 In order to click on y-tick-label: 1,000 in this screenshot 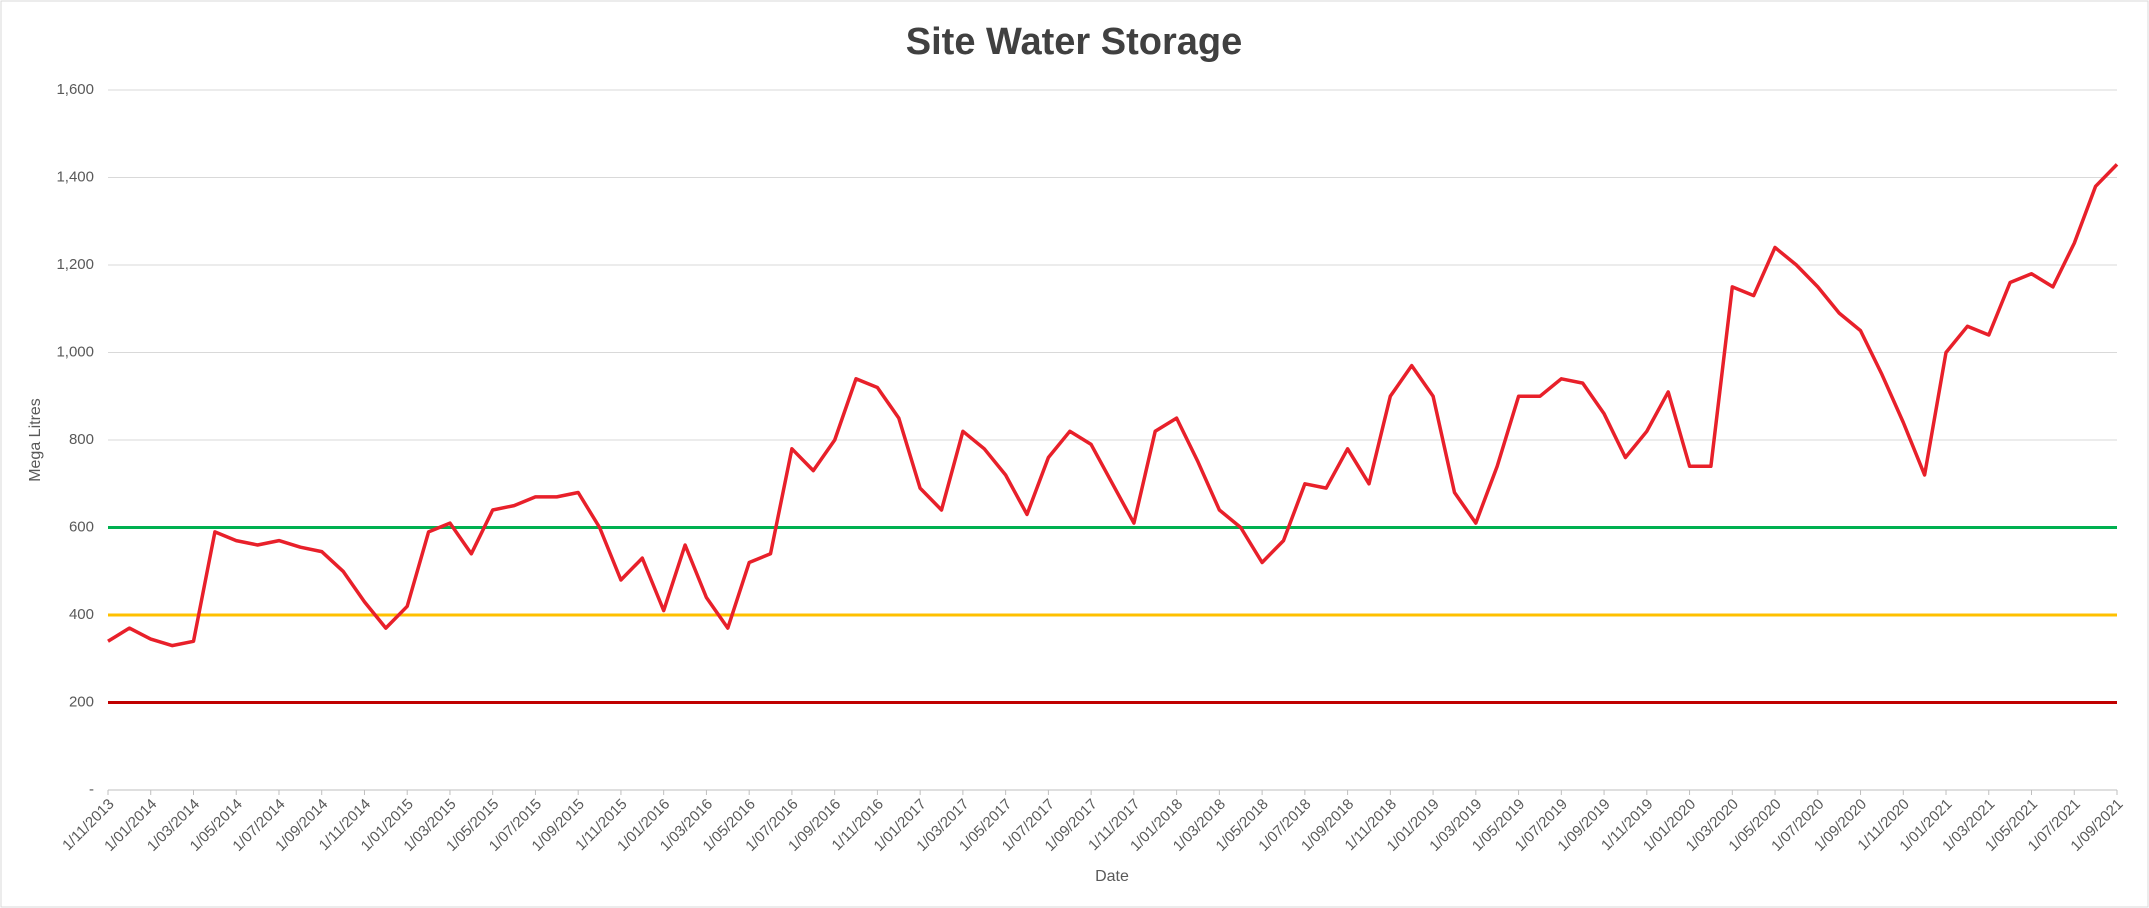, I will do `click(75, 351)`.